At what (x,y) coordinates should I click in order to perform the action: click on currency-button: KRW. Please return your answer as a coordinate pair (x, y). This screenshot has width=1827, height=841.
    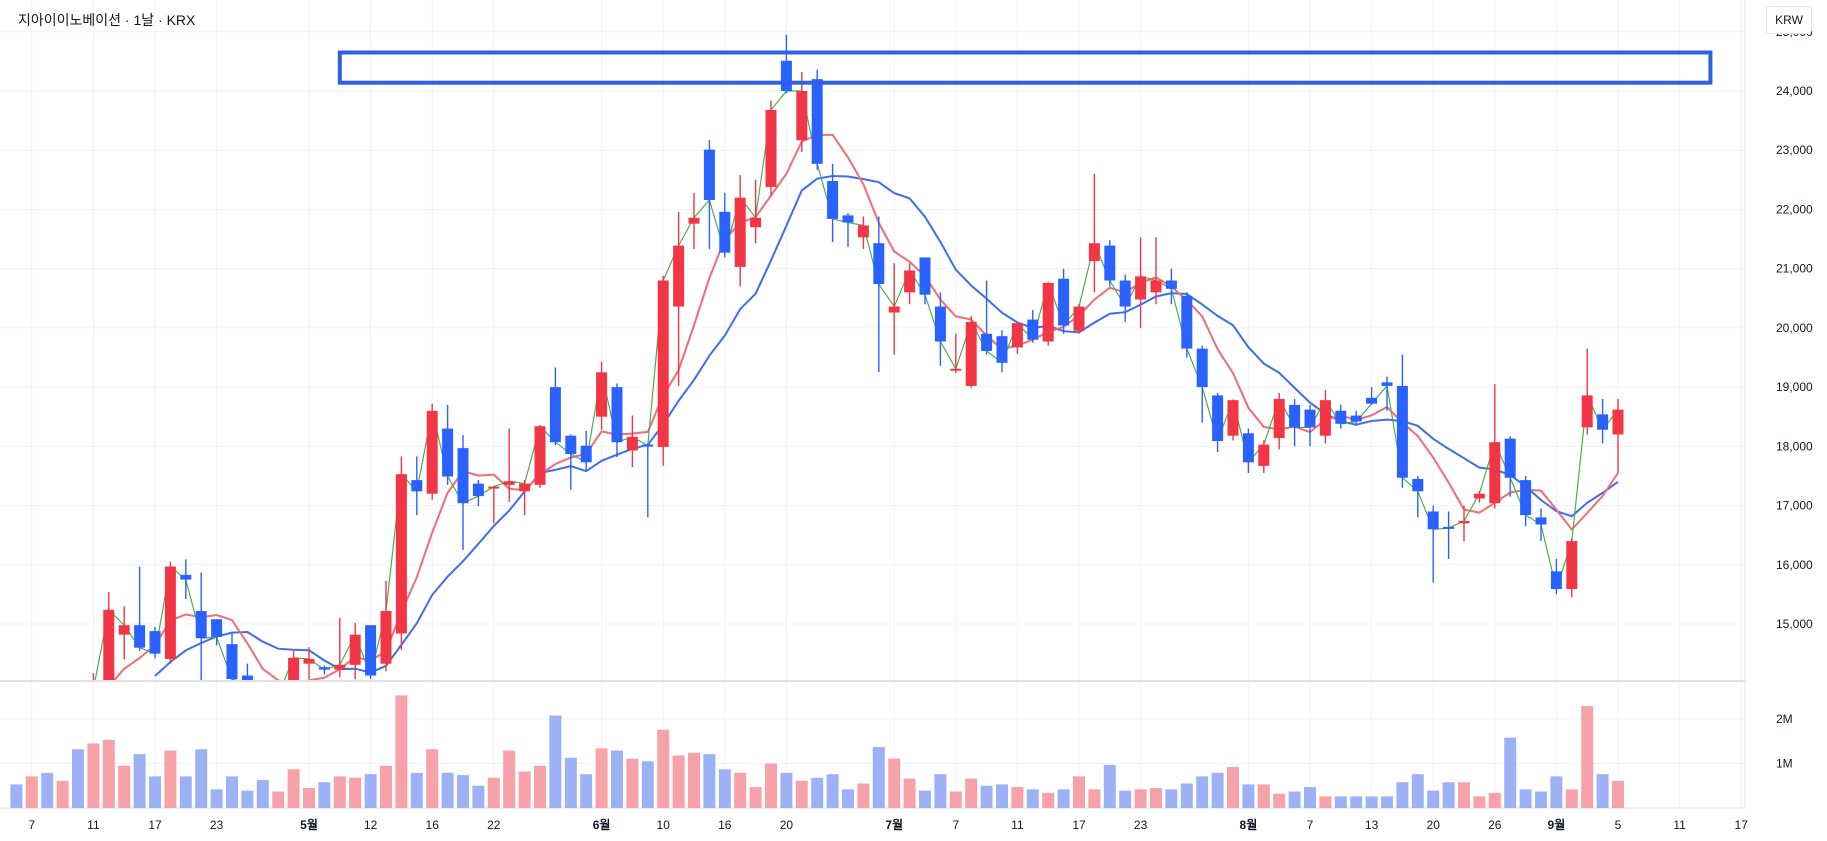
    Looking at the image, I should click on (1789, 20).